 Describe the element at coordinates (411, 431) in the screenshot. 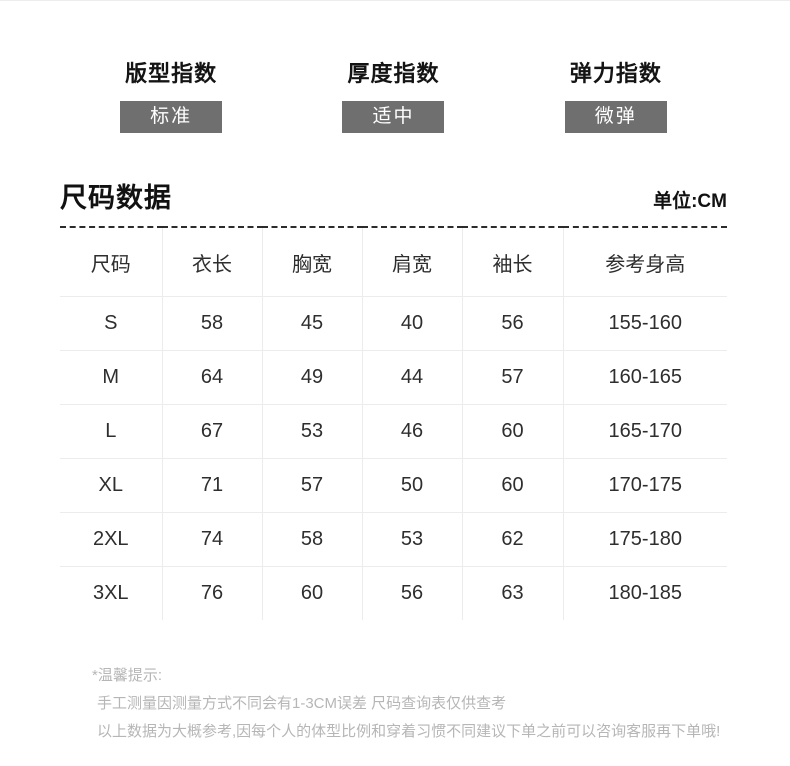

I see `table-cell: 46` at that location.